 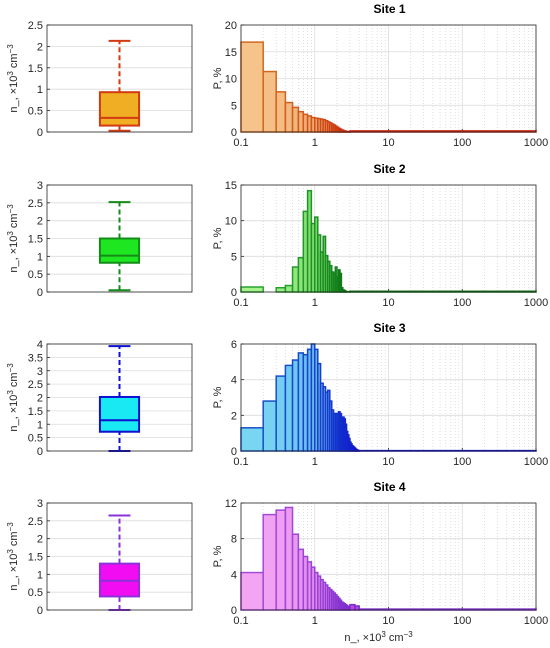 I want to click on boxplot-panel-site-3: 00.511.522.533.54n_, ×103 cm−3, so click(x=99, y=398).